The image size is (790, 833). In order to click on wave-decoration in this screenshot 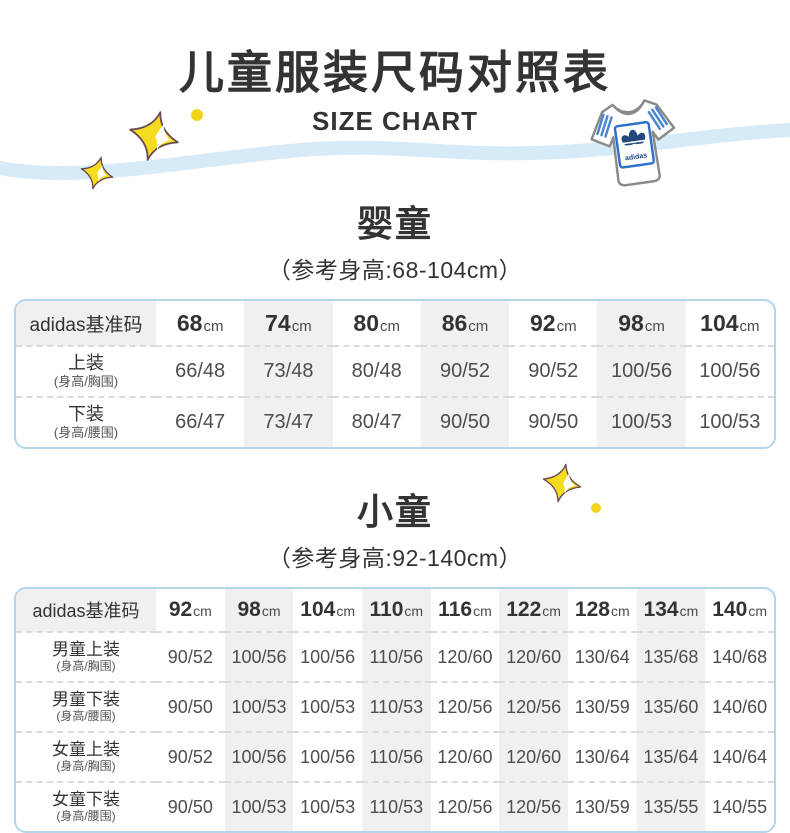, I will do `click(395, 152)`.